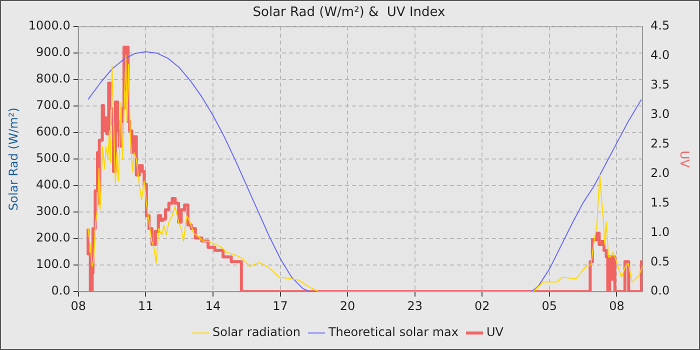  Describe the element at coordinates (53, 237) in the screenshot. I see `y-tick-label: 200.0` at that location.